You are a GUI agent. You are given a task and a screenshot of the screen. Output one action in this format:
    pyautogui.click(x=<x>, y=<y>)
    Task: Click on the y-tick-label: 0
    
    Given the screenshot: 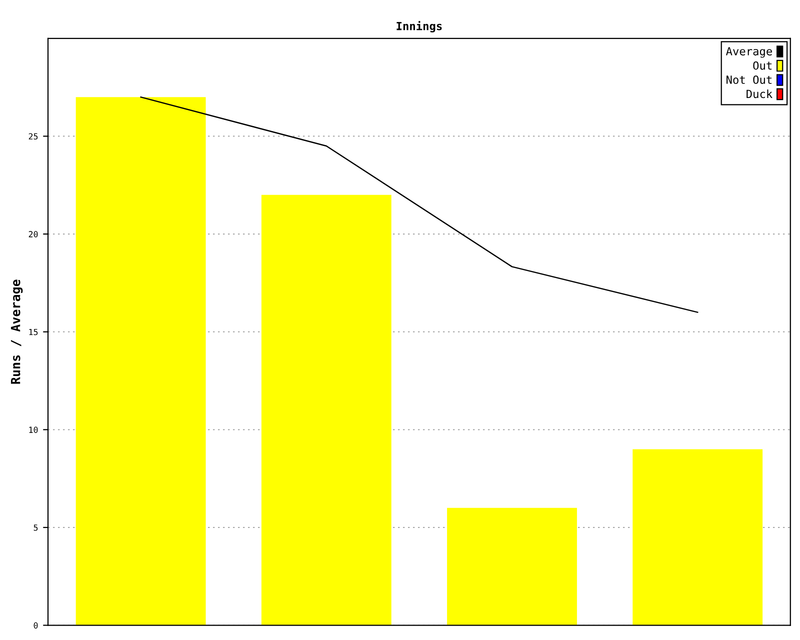 What is the action you would take?
    pyautogui.click(x=36, y=625)
    